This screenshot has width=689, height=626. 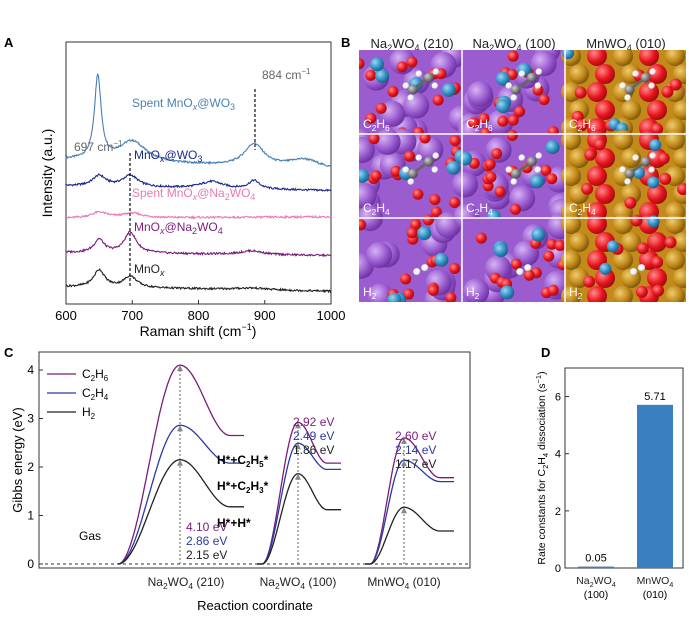 What do you see at coordinates (415, 464) in the screenshot?
I see `value-h2-010: 1.17 eV` at bounding box center [415, 464].